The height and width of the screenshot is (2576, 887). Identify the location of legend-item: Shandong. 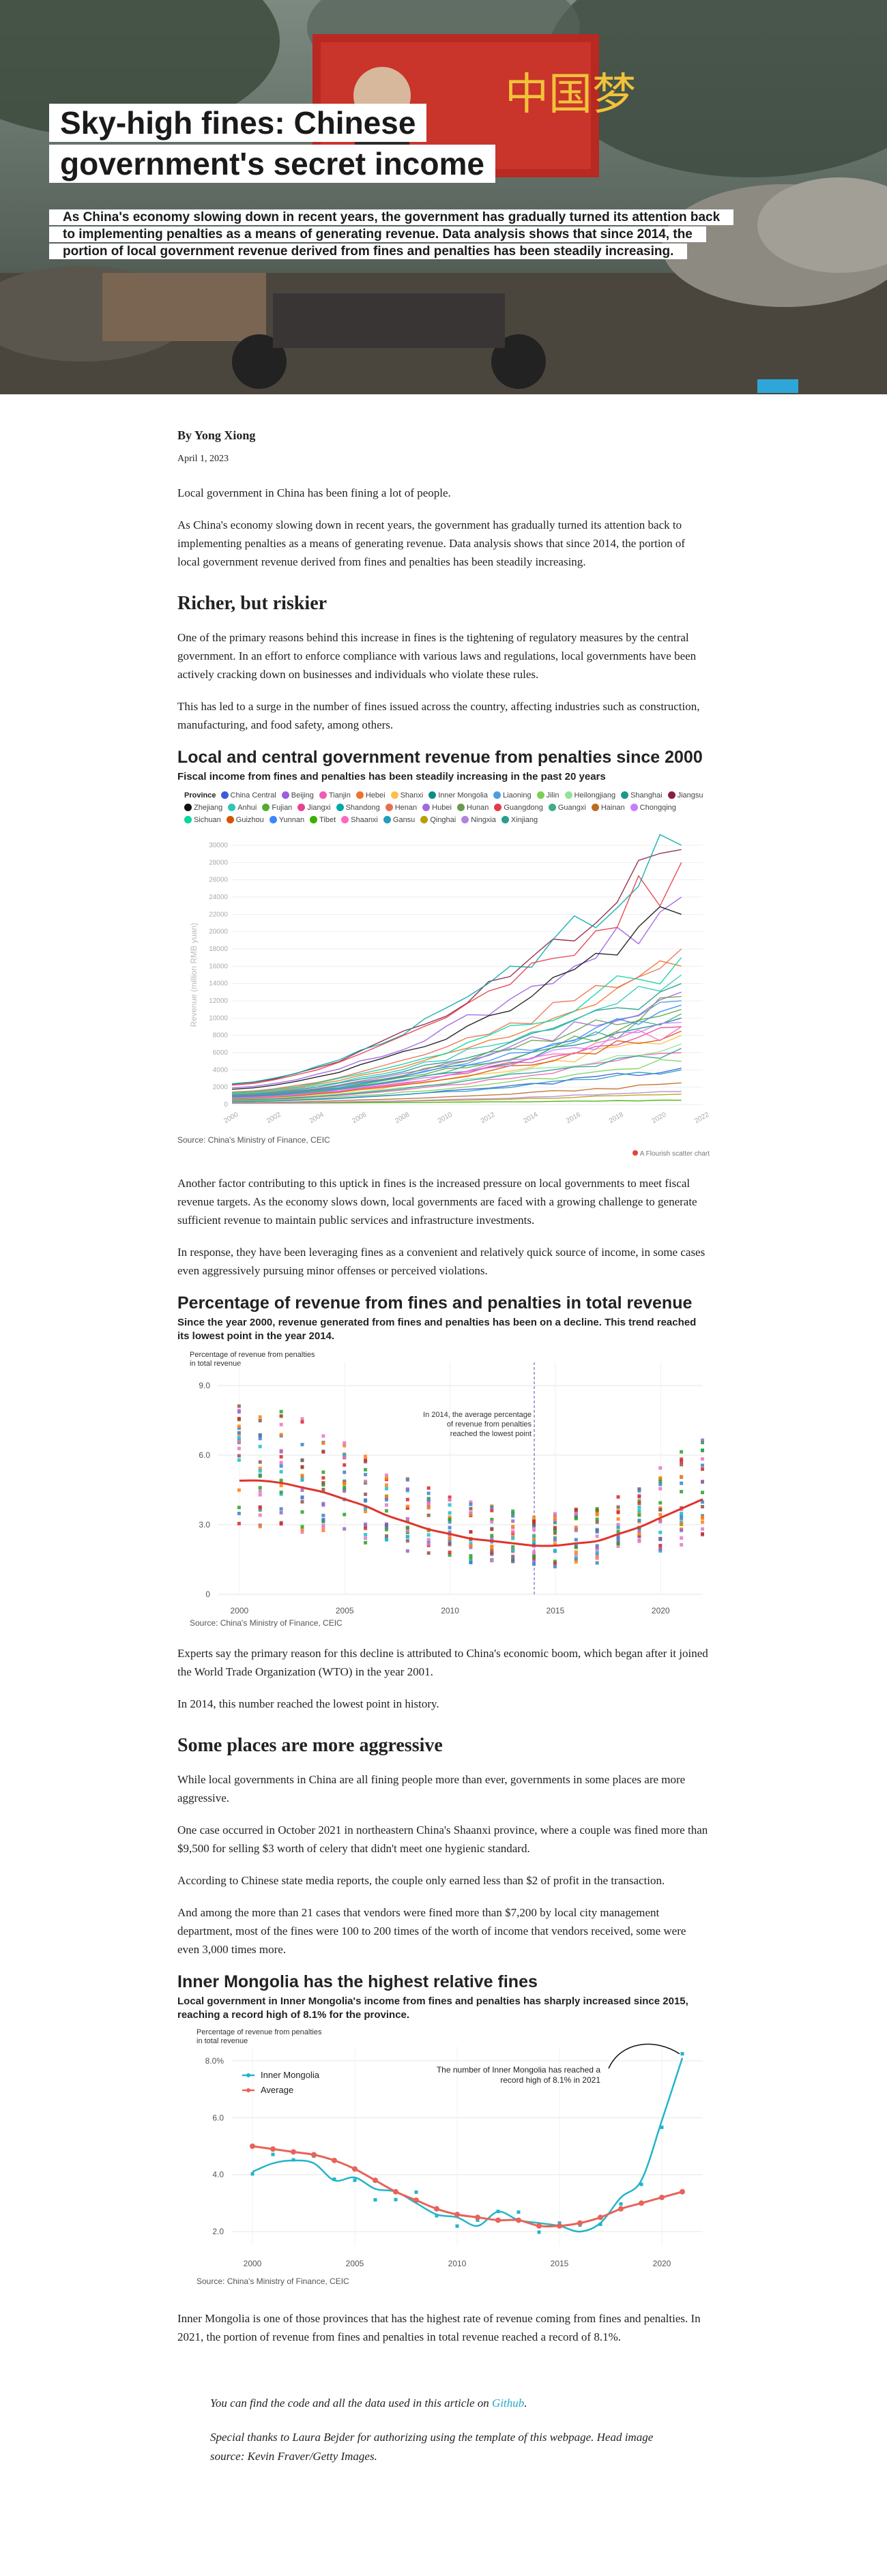
(358, 808).